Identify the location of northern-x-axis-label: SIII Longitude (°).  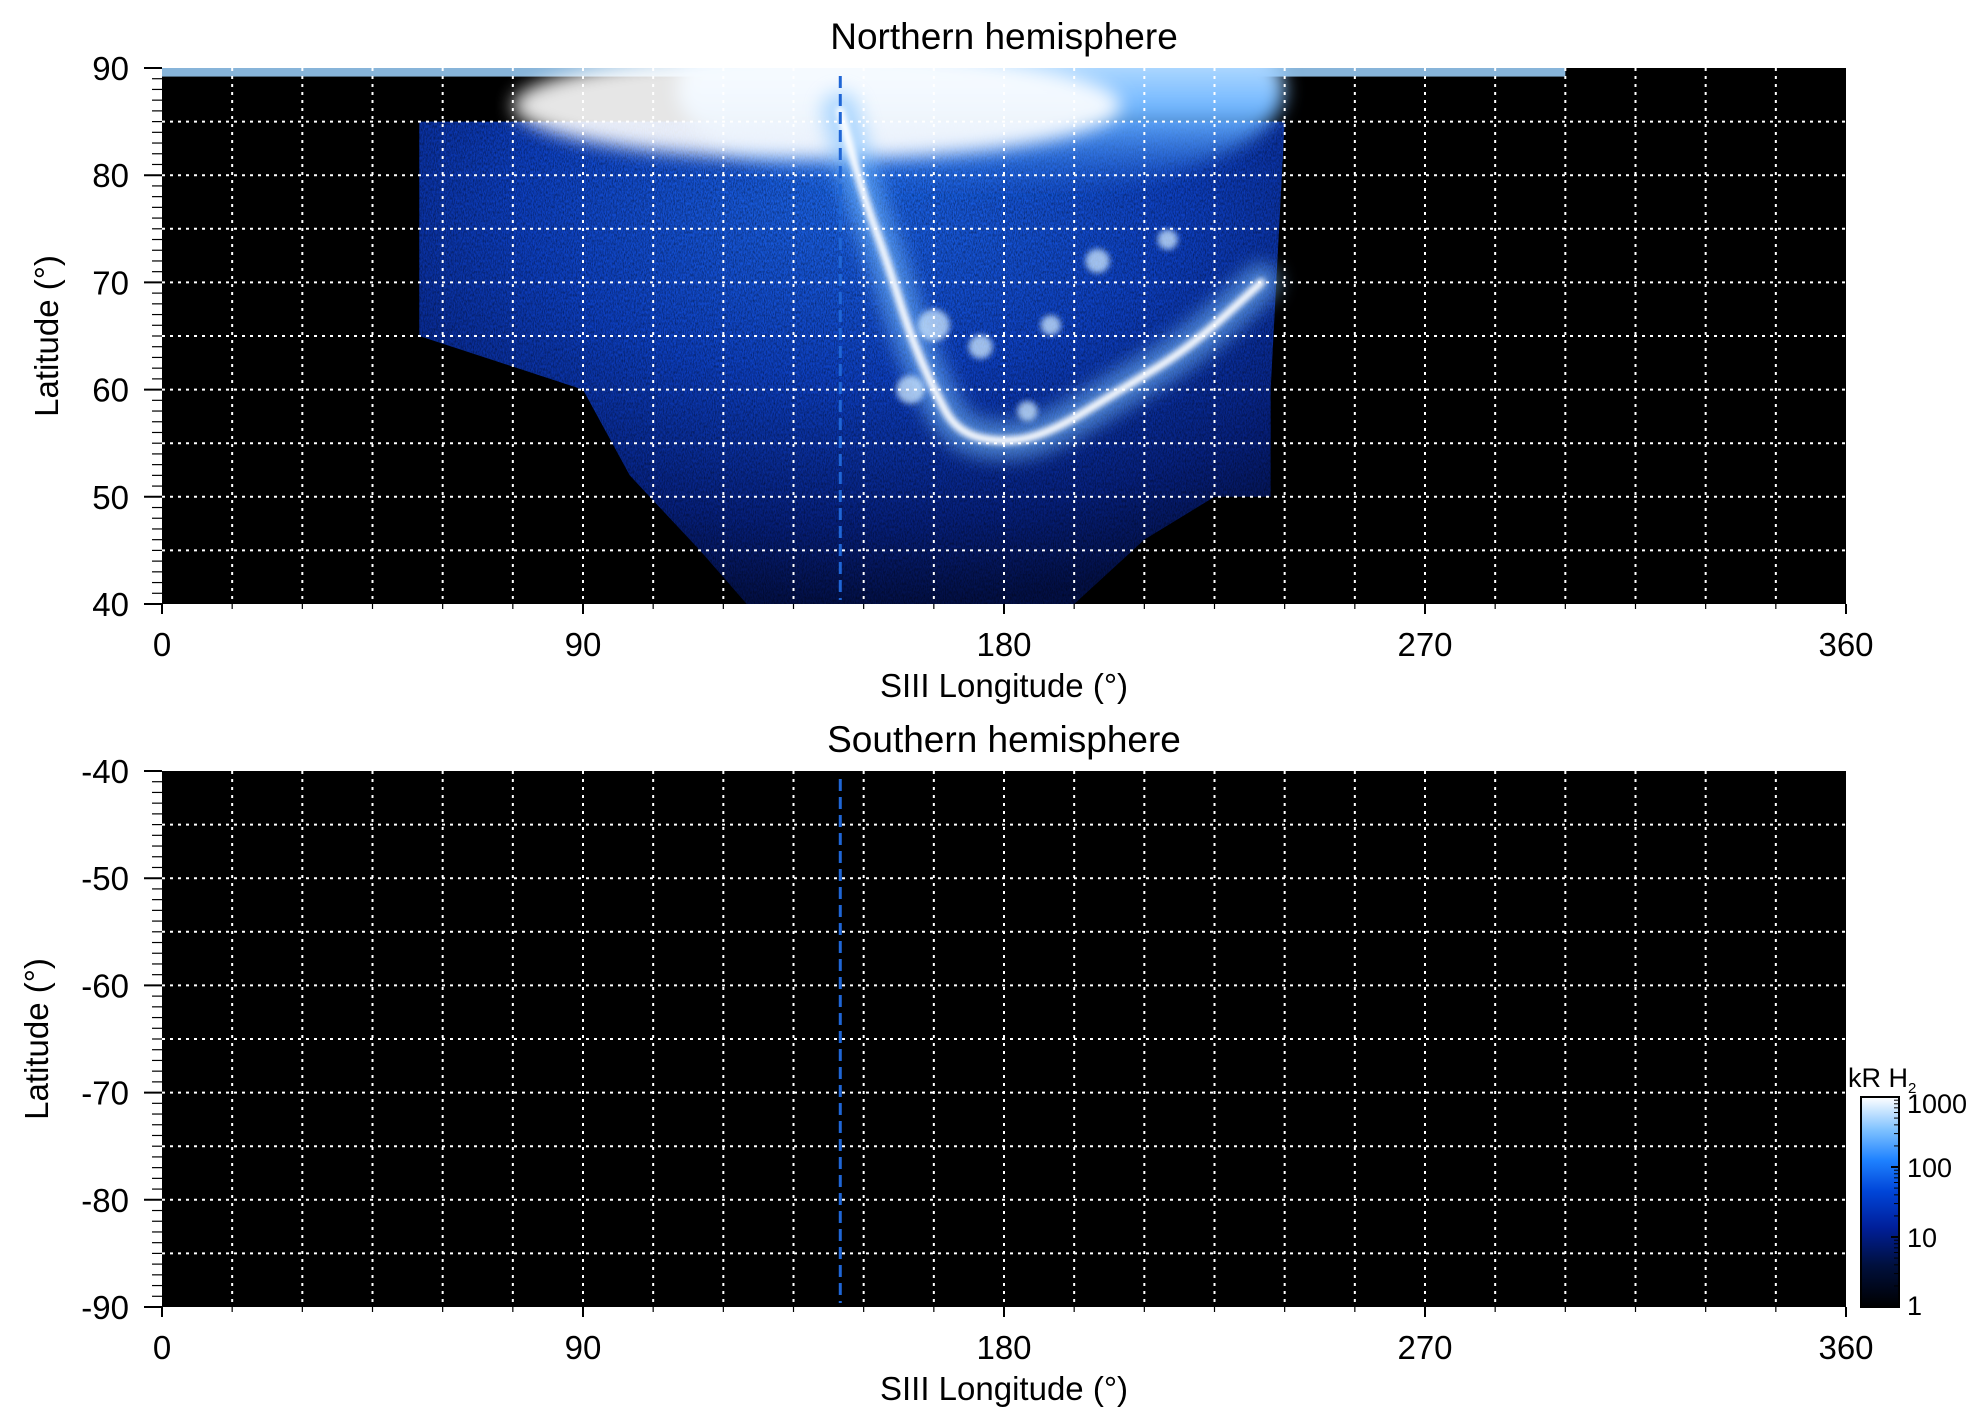
(1004, 685).